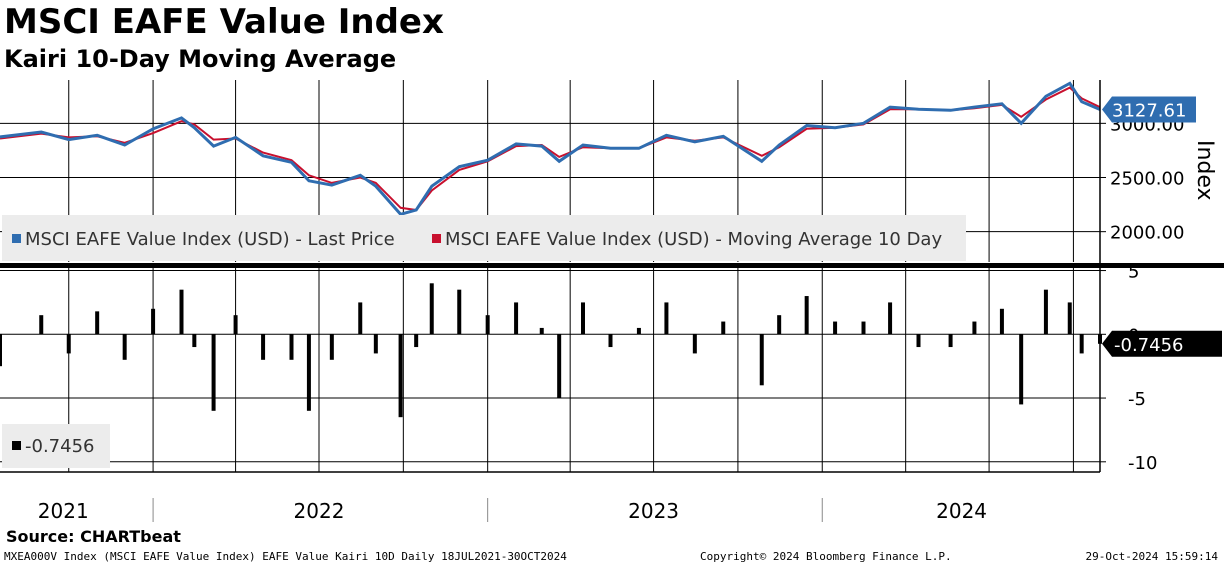  What do you see at coordinates (319, 511) in the screenshot?
I see `x-year-label: 2022` at bounding box center [319, 511].